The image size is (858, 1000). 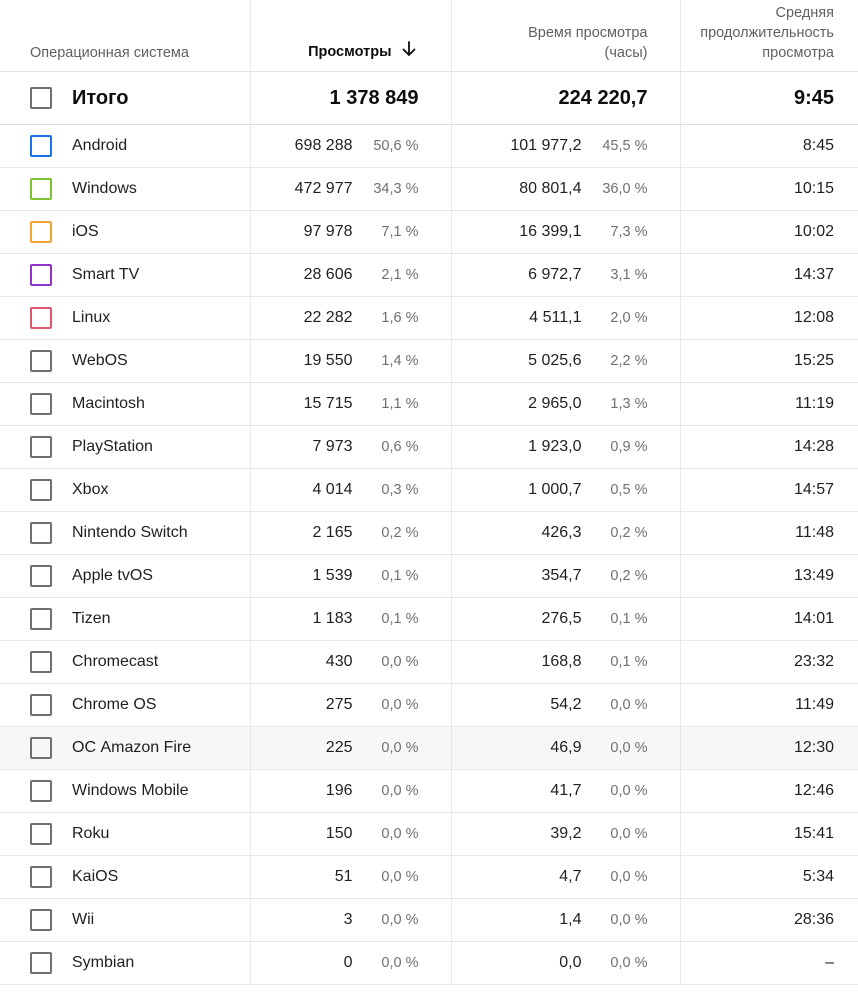 I want to click on views-value: 150, so click(x=339, y=833).